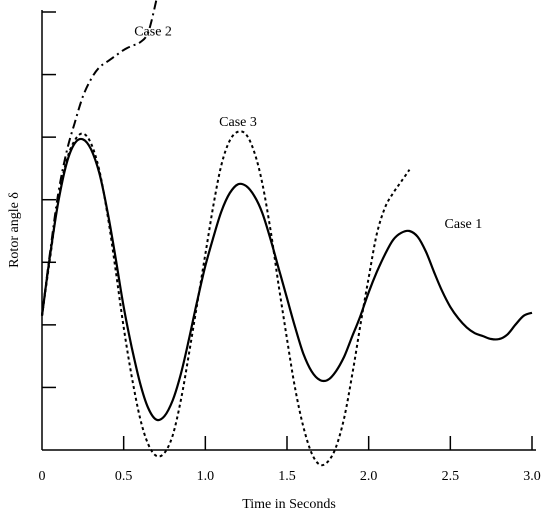 This screenshot has height=516, width=550. Describe the element at coordinates (532, 476) in the screenshot. I see `x-tick-label: 3.0` at that location.